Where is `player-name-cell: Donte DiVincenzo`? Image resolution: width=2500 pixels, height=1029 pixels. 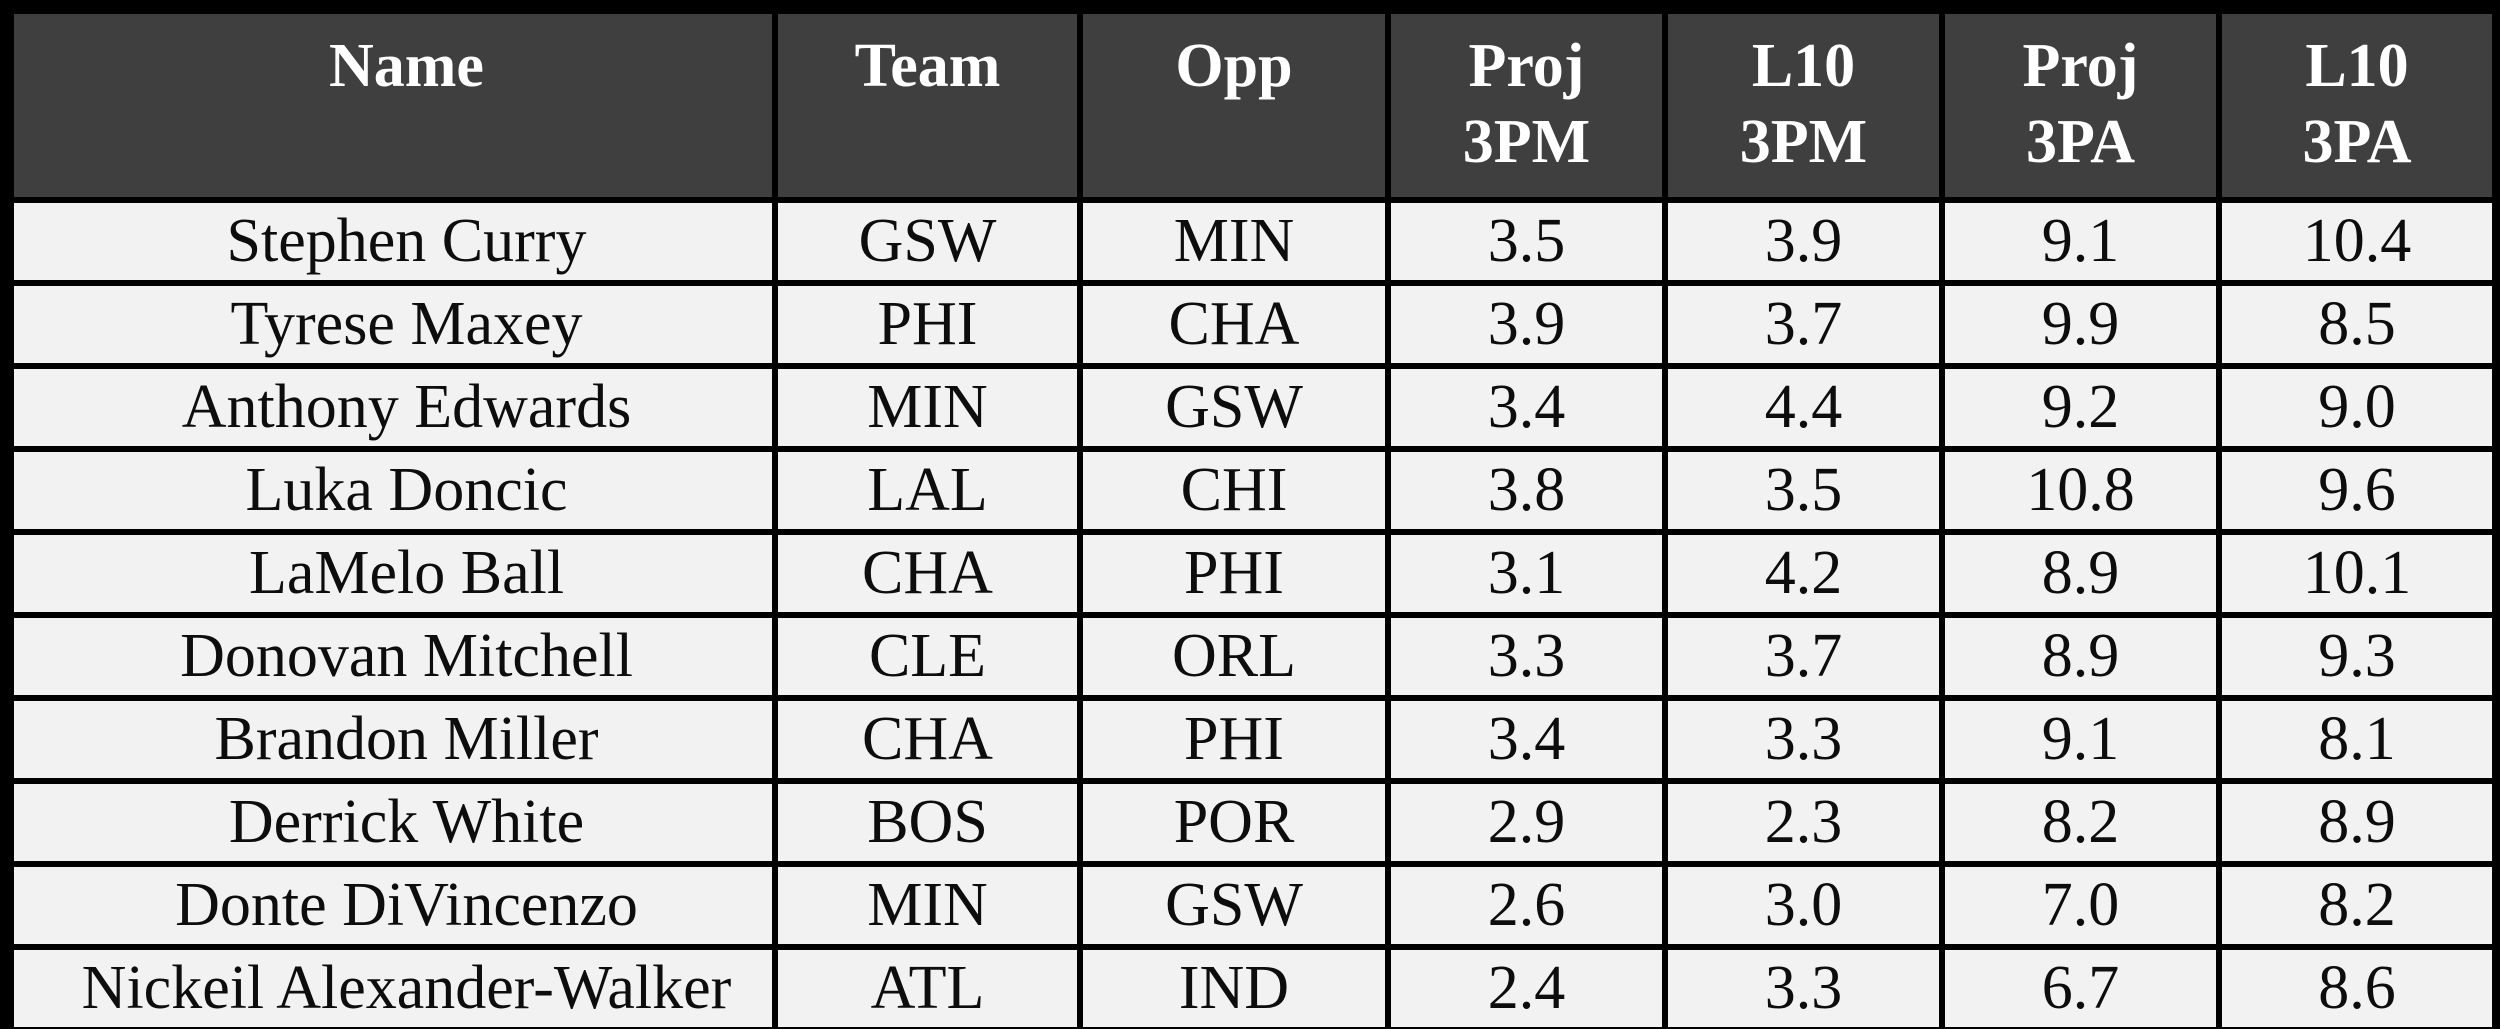
player-name-cell: Donte DiVincenzo is located at coordinates (393, 905).